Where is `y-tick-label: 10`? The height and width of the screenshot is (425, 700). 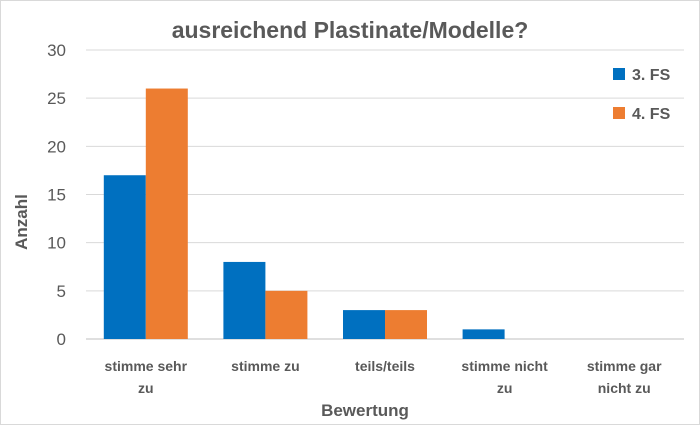
y-tick-label: 10 is located at coordinates (56, 243).